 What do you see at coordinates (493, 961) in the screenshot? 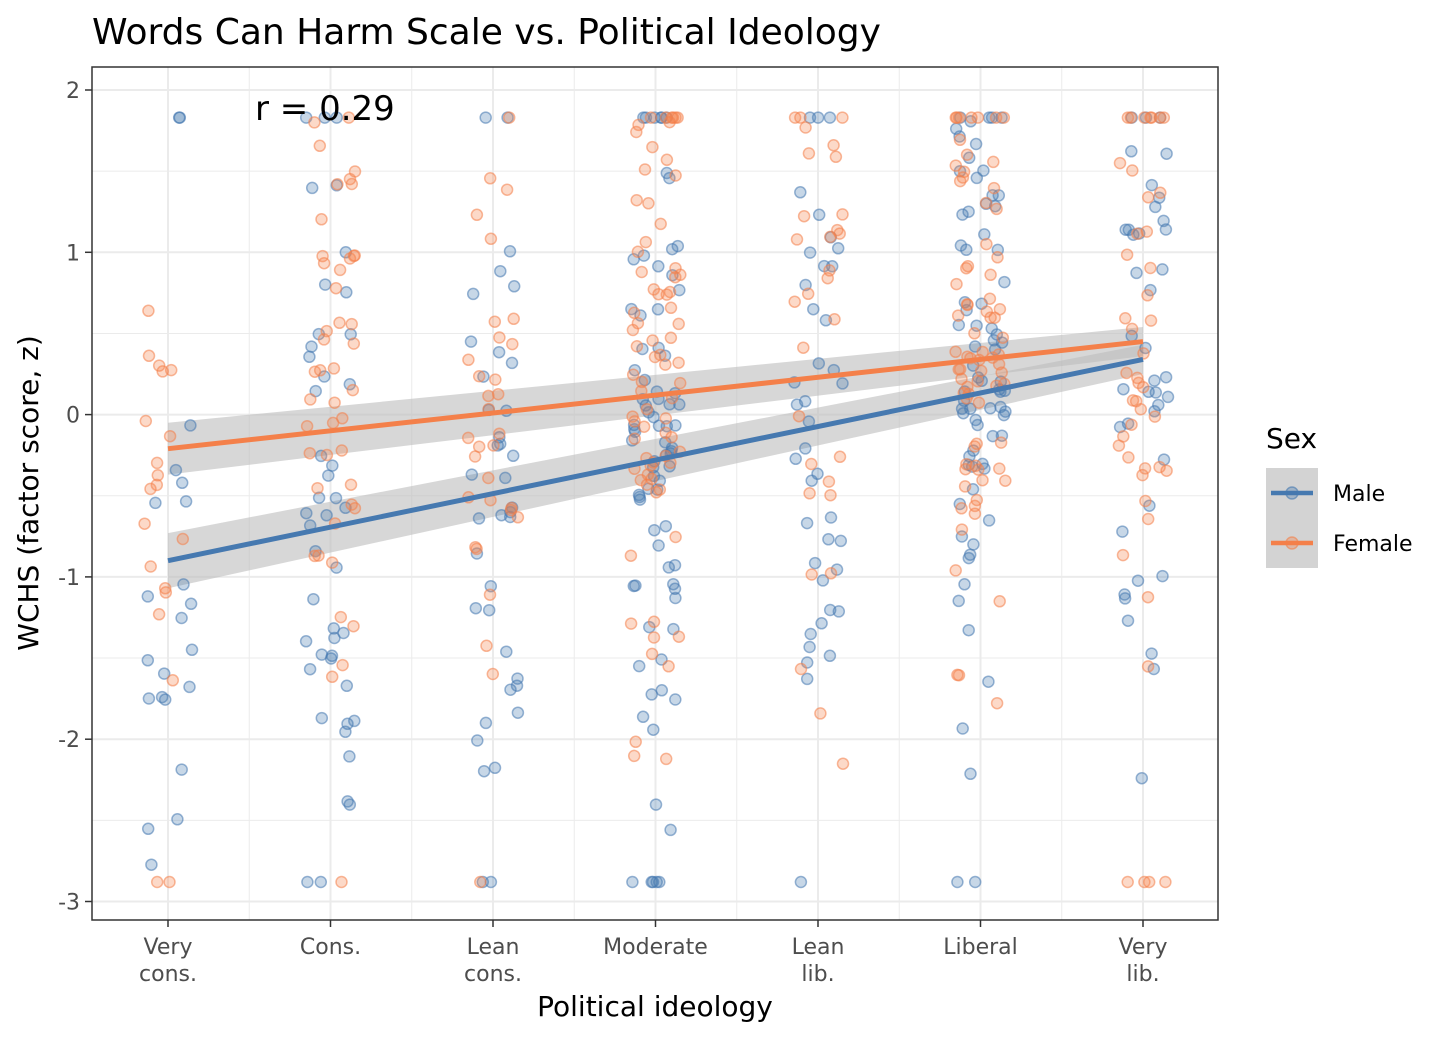
I see `x-tick-label: Lean cons.` at bounding box center [493, 961].